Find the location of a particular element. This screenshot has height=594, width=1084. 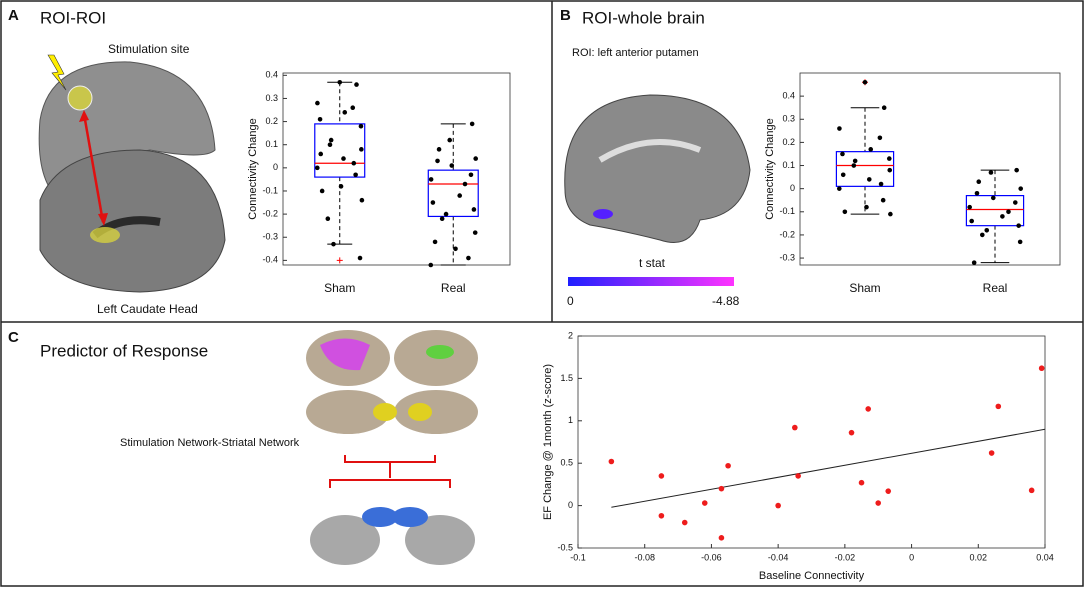

panel-title: Predictor of Response is located at coordinates (124, 350).